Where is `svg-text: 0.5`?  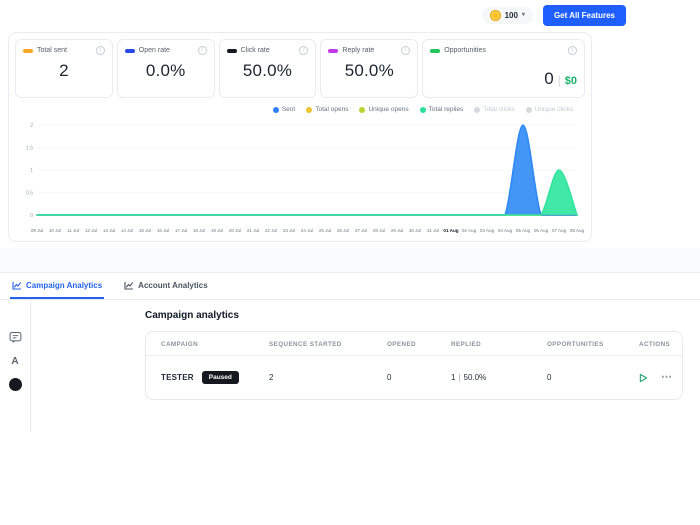 svg-text: 0.5 is located at coordinates (29, 193).